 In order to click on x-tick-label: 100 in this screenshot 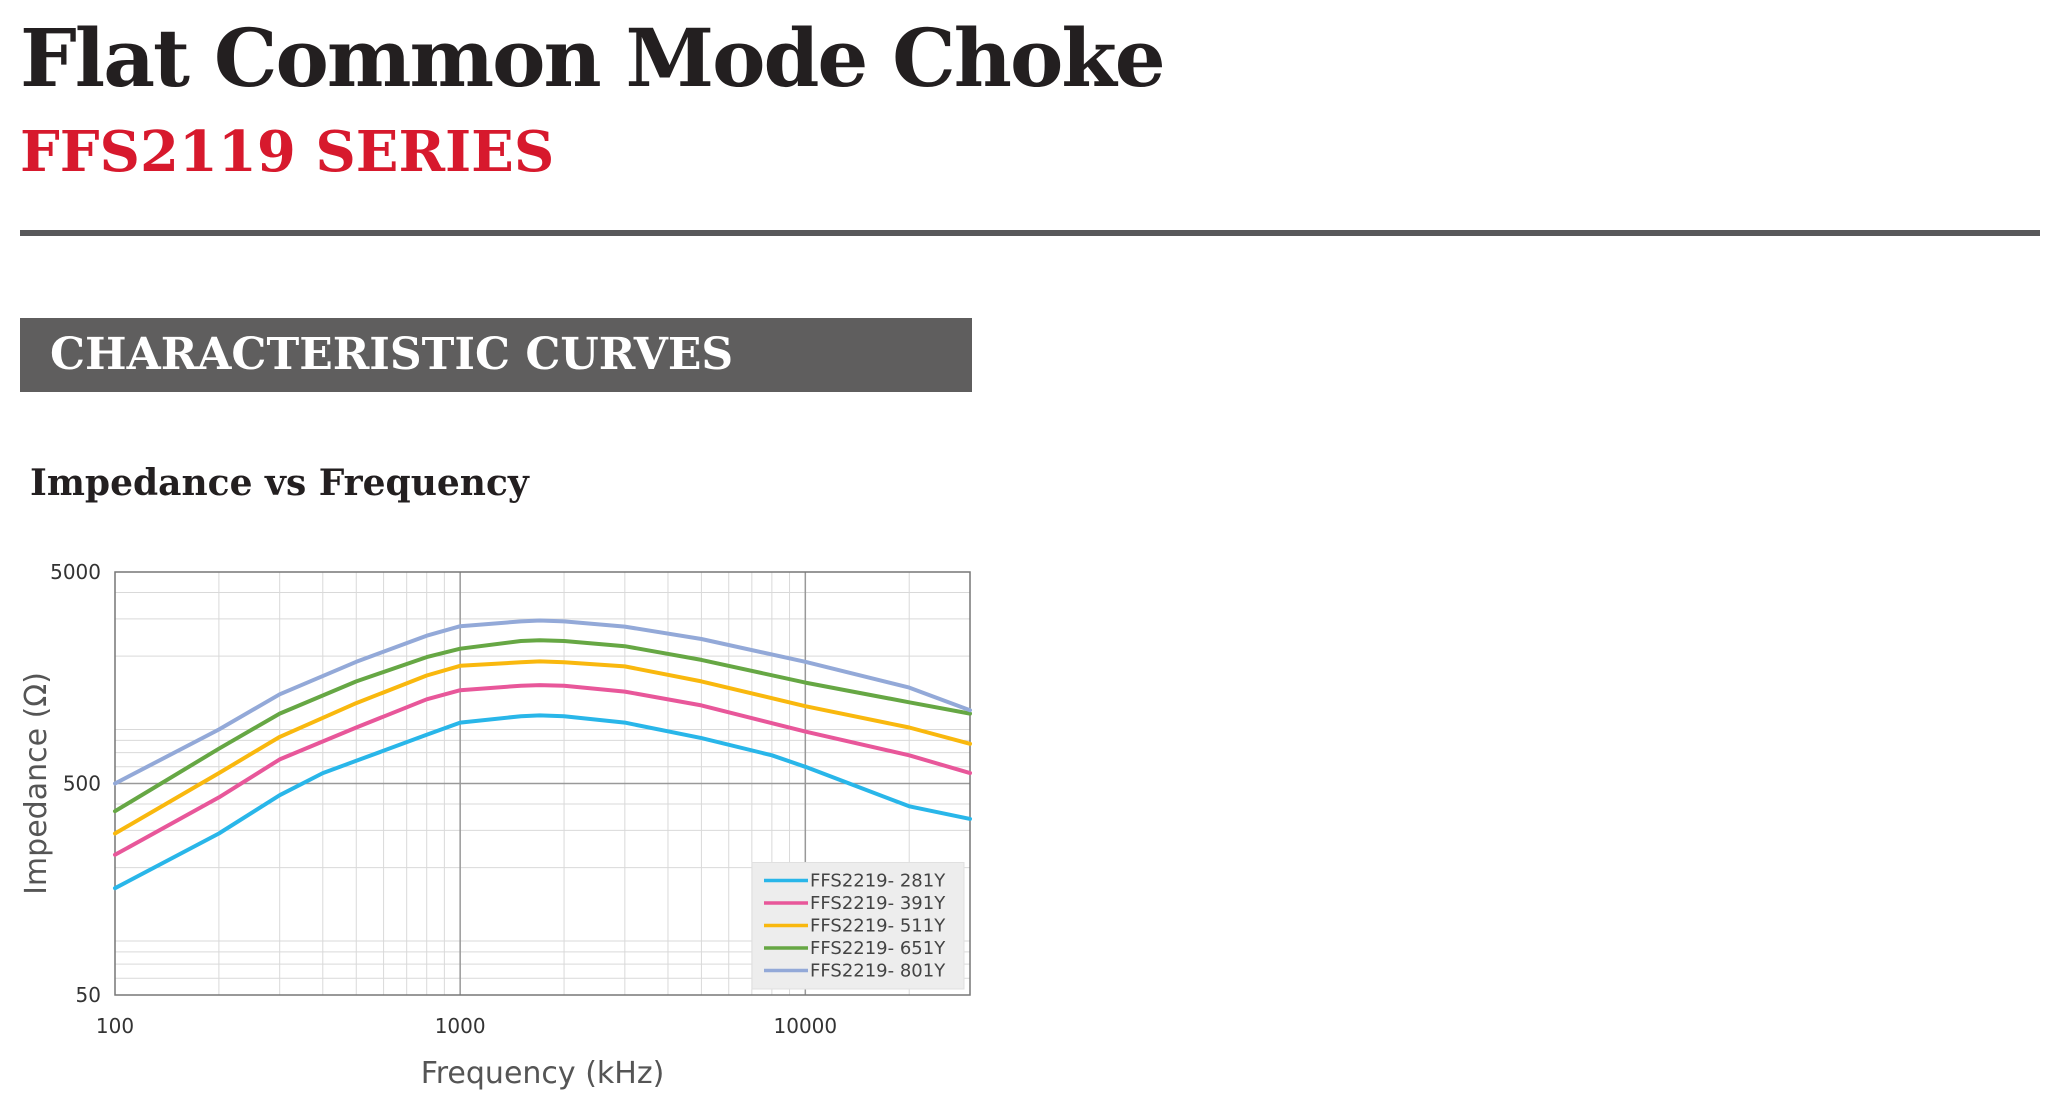, I will do `click(115, 1026)`.